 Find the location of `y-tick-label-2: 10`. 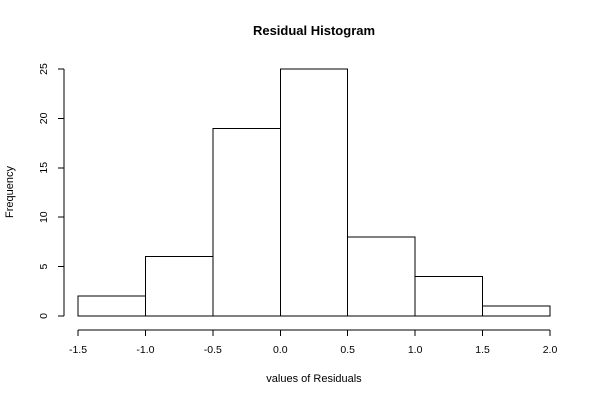

y-tick-label-2: 10 is located at coordinates (44, 217).